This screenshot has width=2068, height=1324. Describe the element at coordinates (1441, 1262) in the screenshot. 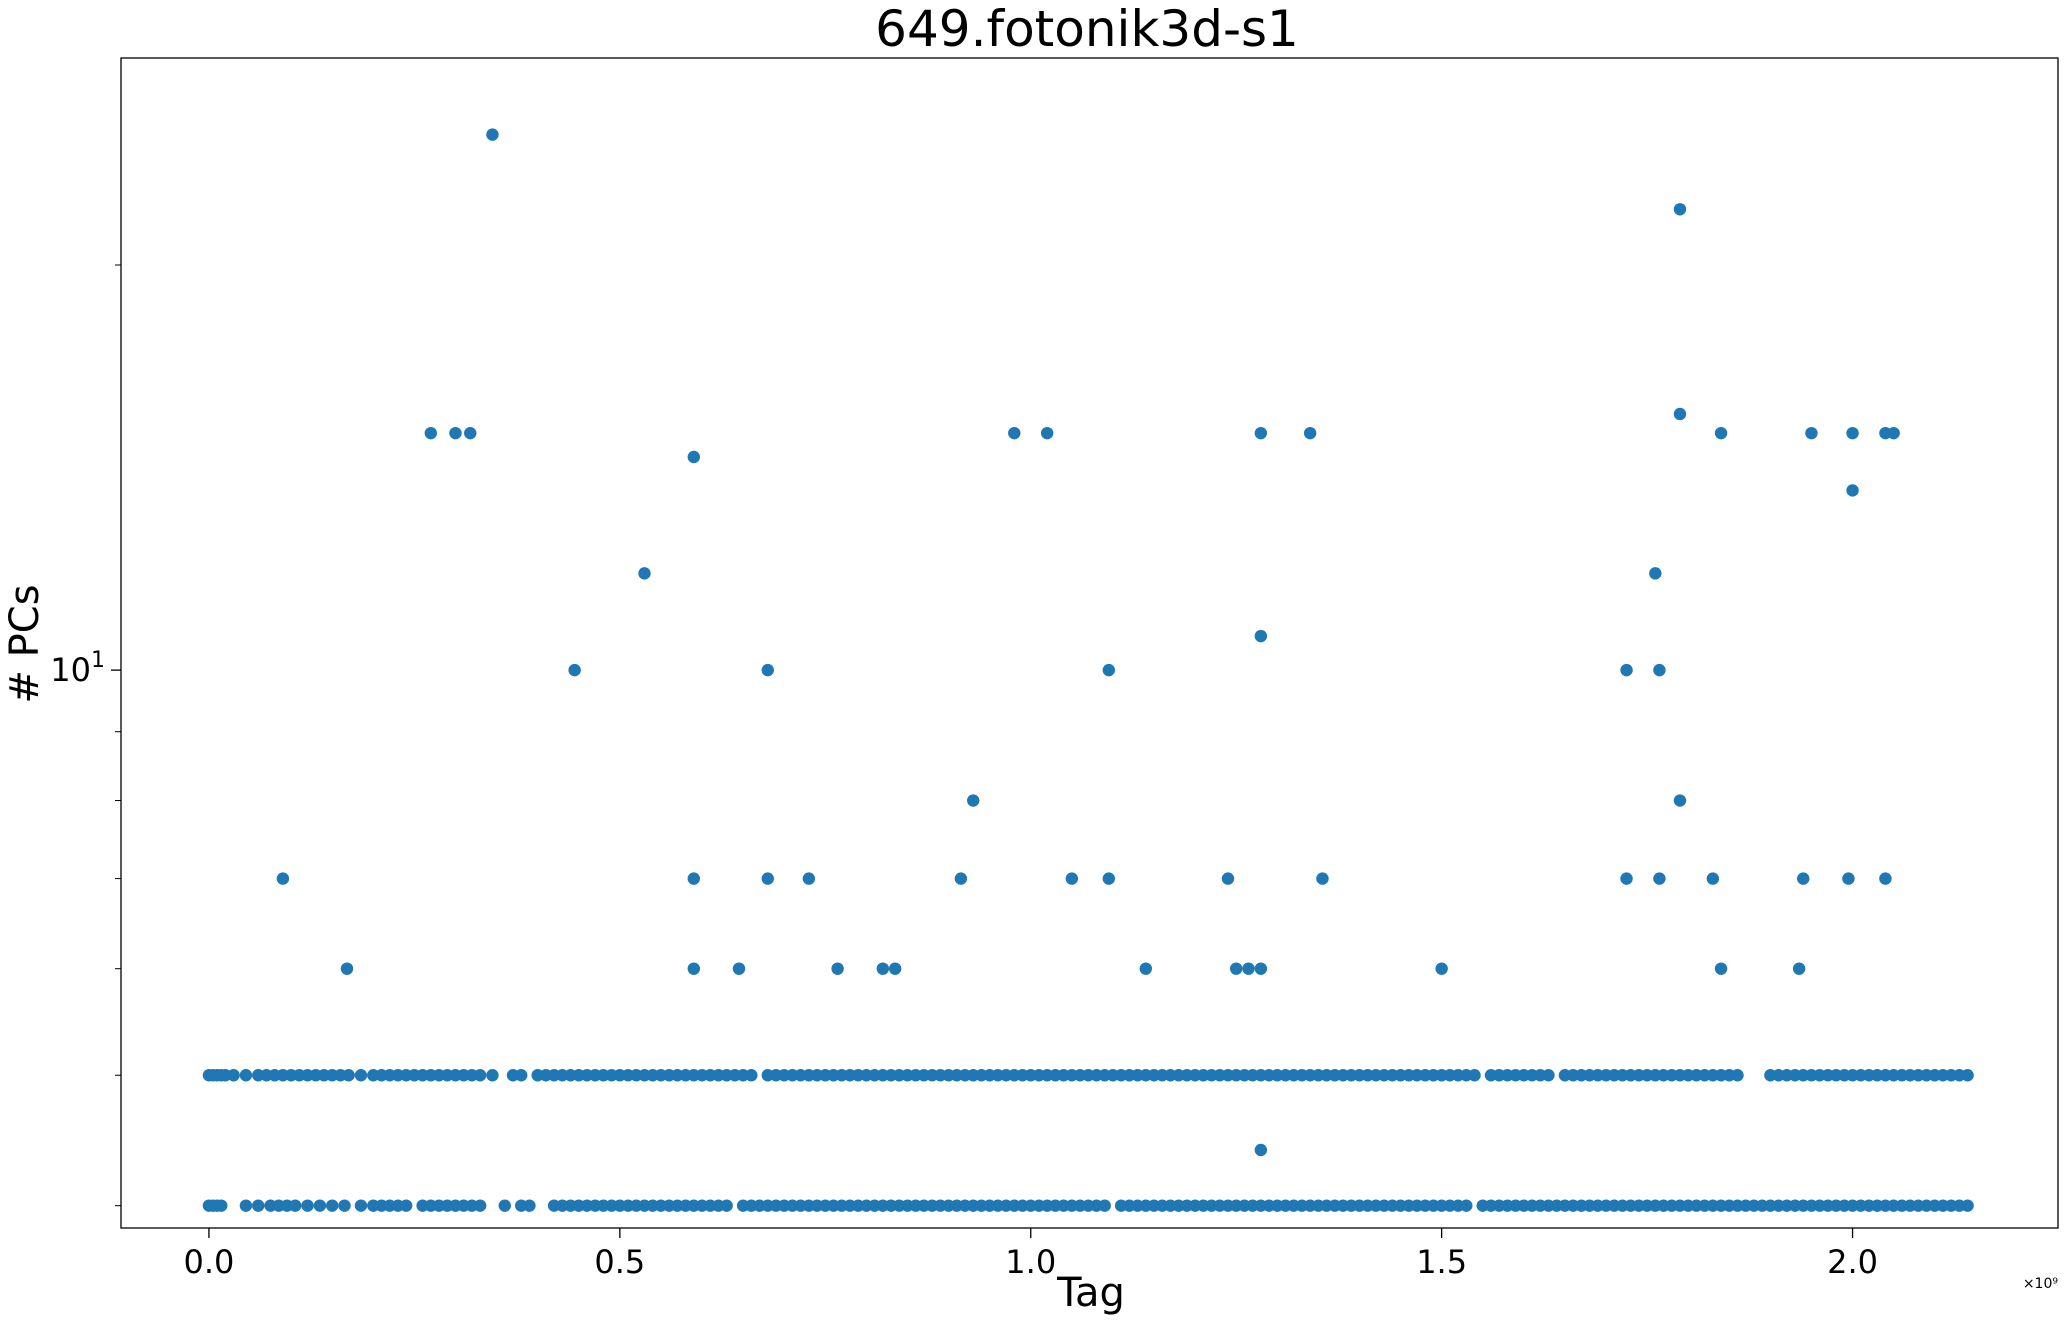

I see `x-tick-label: 1.5` at that location.